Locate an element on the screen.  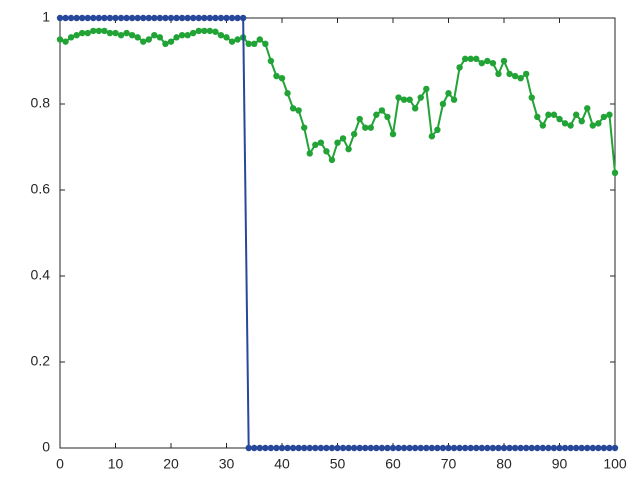
x-tick-label: 70 is located at coordinates (449, 464).